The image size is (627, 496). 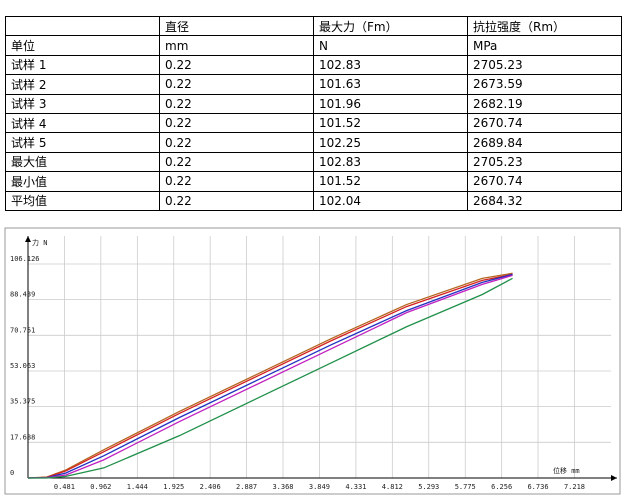 I want to click on table-row: 试样 2 0.22 101.63 2673.59, so click(x=313, y=84).